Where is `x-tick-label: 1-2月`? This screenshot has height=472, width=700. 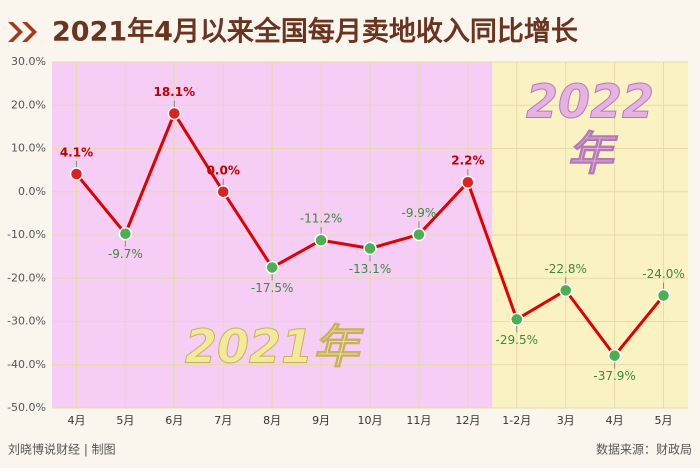 x-tick-label: 1-2月 is located at coordinates (516, 420).